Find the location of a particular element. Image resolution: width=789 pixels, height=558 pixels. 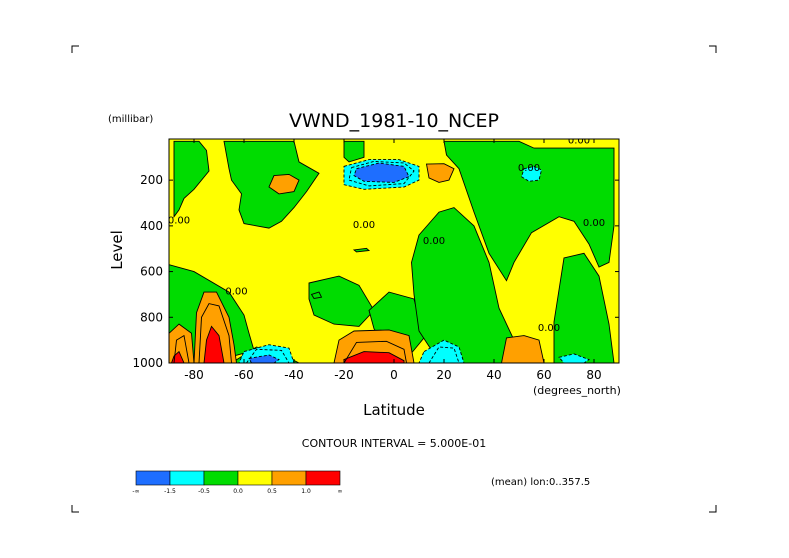

y-tick-label: 400 is located at coordinates (151, 226).